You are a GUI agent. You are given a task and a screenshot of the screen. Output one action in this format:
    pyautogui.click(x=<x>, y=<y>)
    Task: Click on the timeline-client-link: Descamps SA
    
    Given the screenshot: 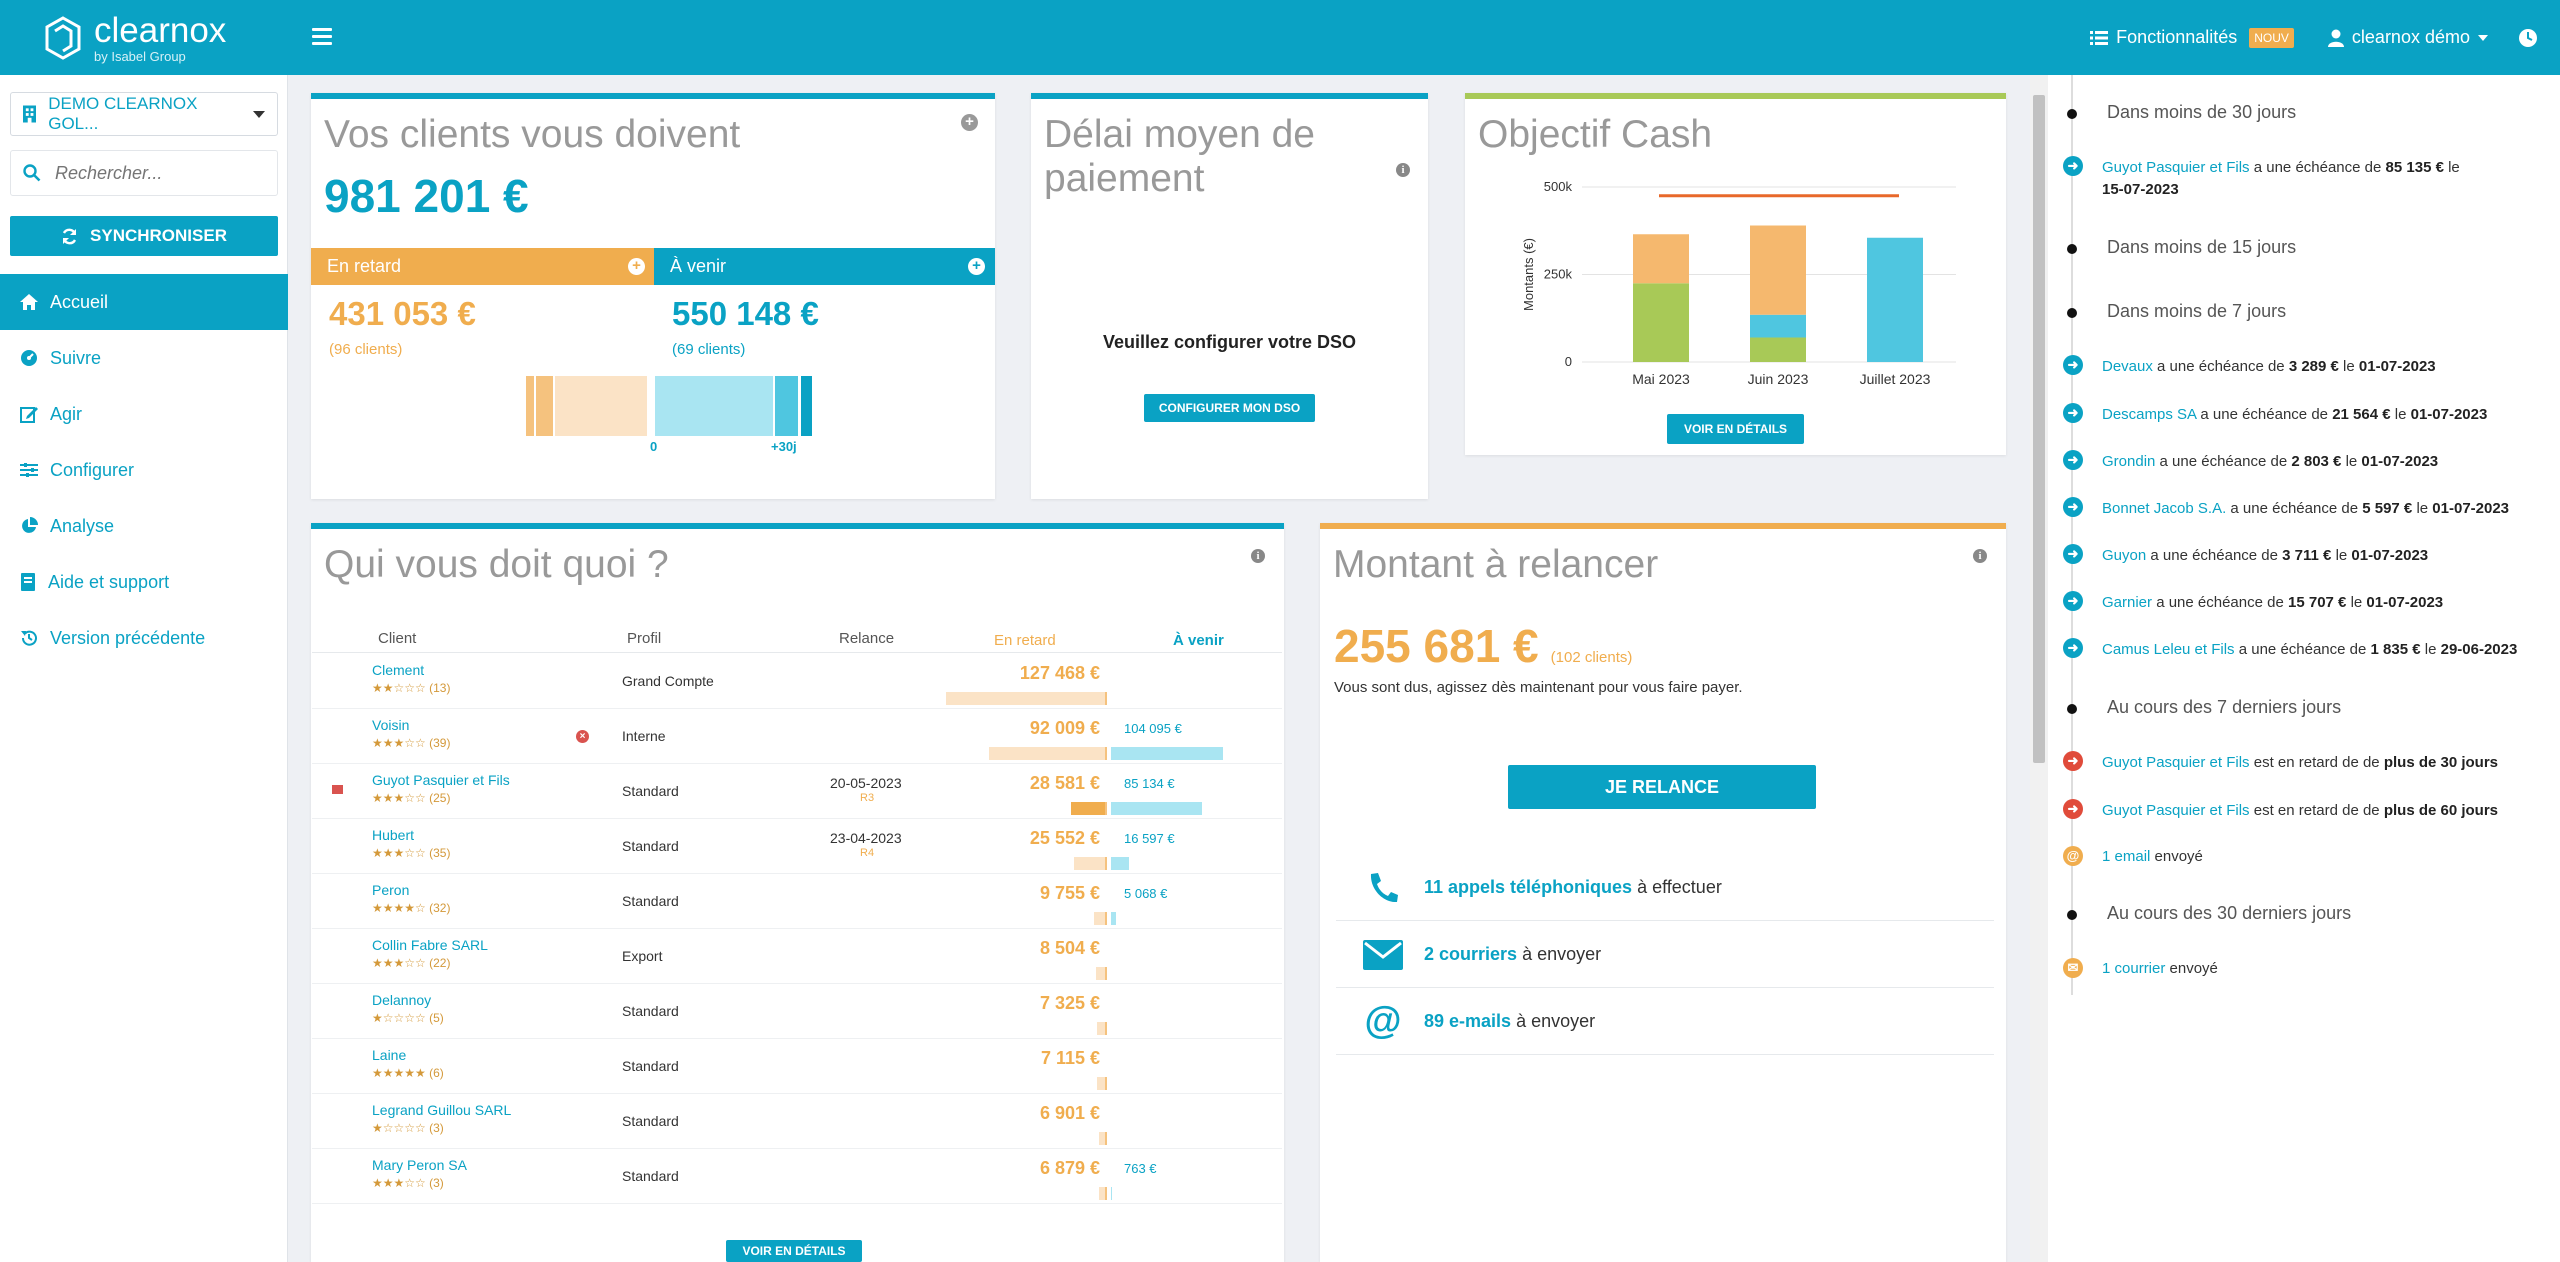 What is the action you would take?
    pyautogui.click(x=2149, y=414)
    